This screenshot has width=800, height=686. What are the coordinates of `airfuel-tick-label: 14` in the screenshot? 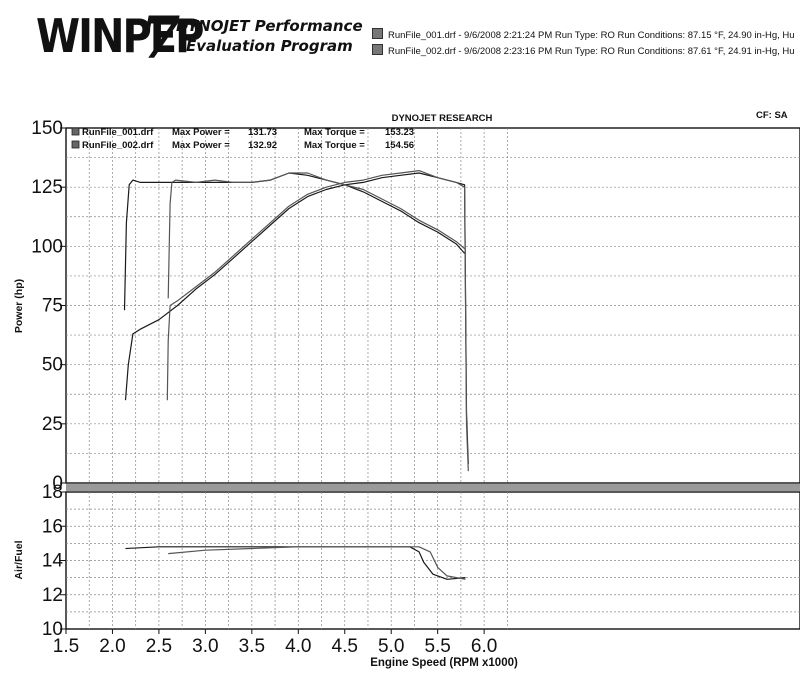 It's located at (53, 561).